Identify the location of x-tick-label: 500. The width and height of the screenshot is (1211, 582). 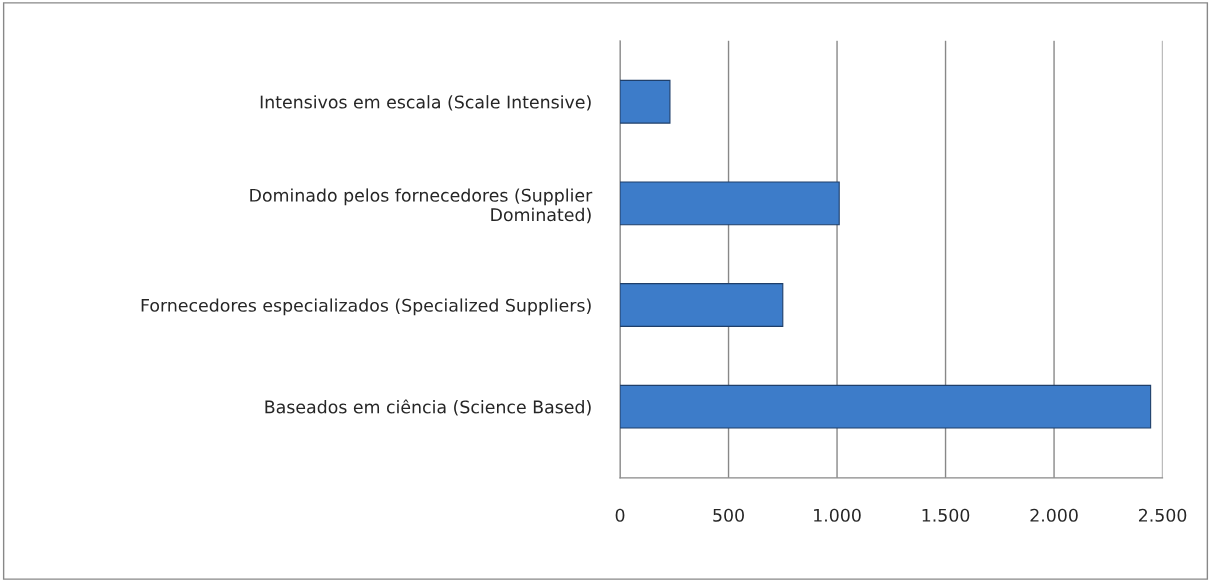
(728, 515).